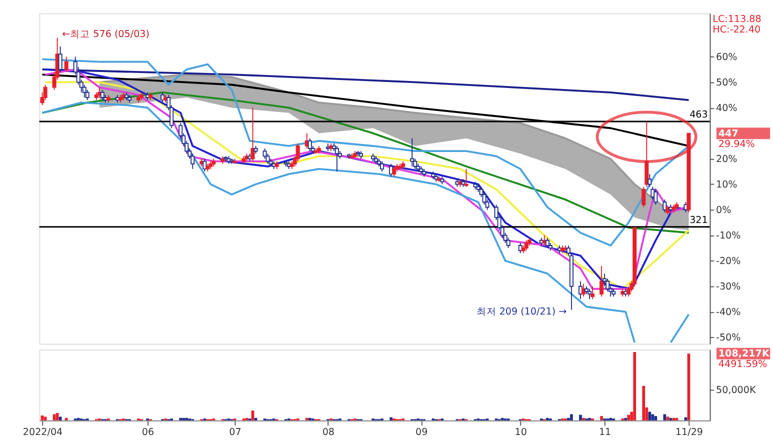  I want to click on annotation: 108,217K, so click(744, 354).